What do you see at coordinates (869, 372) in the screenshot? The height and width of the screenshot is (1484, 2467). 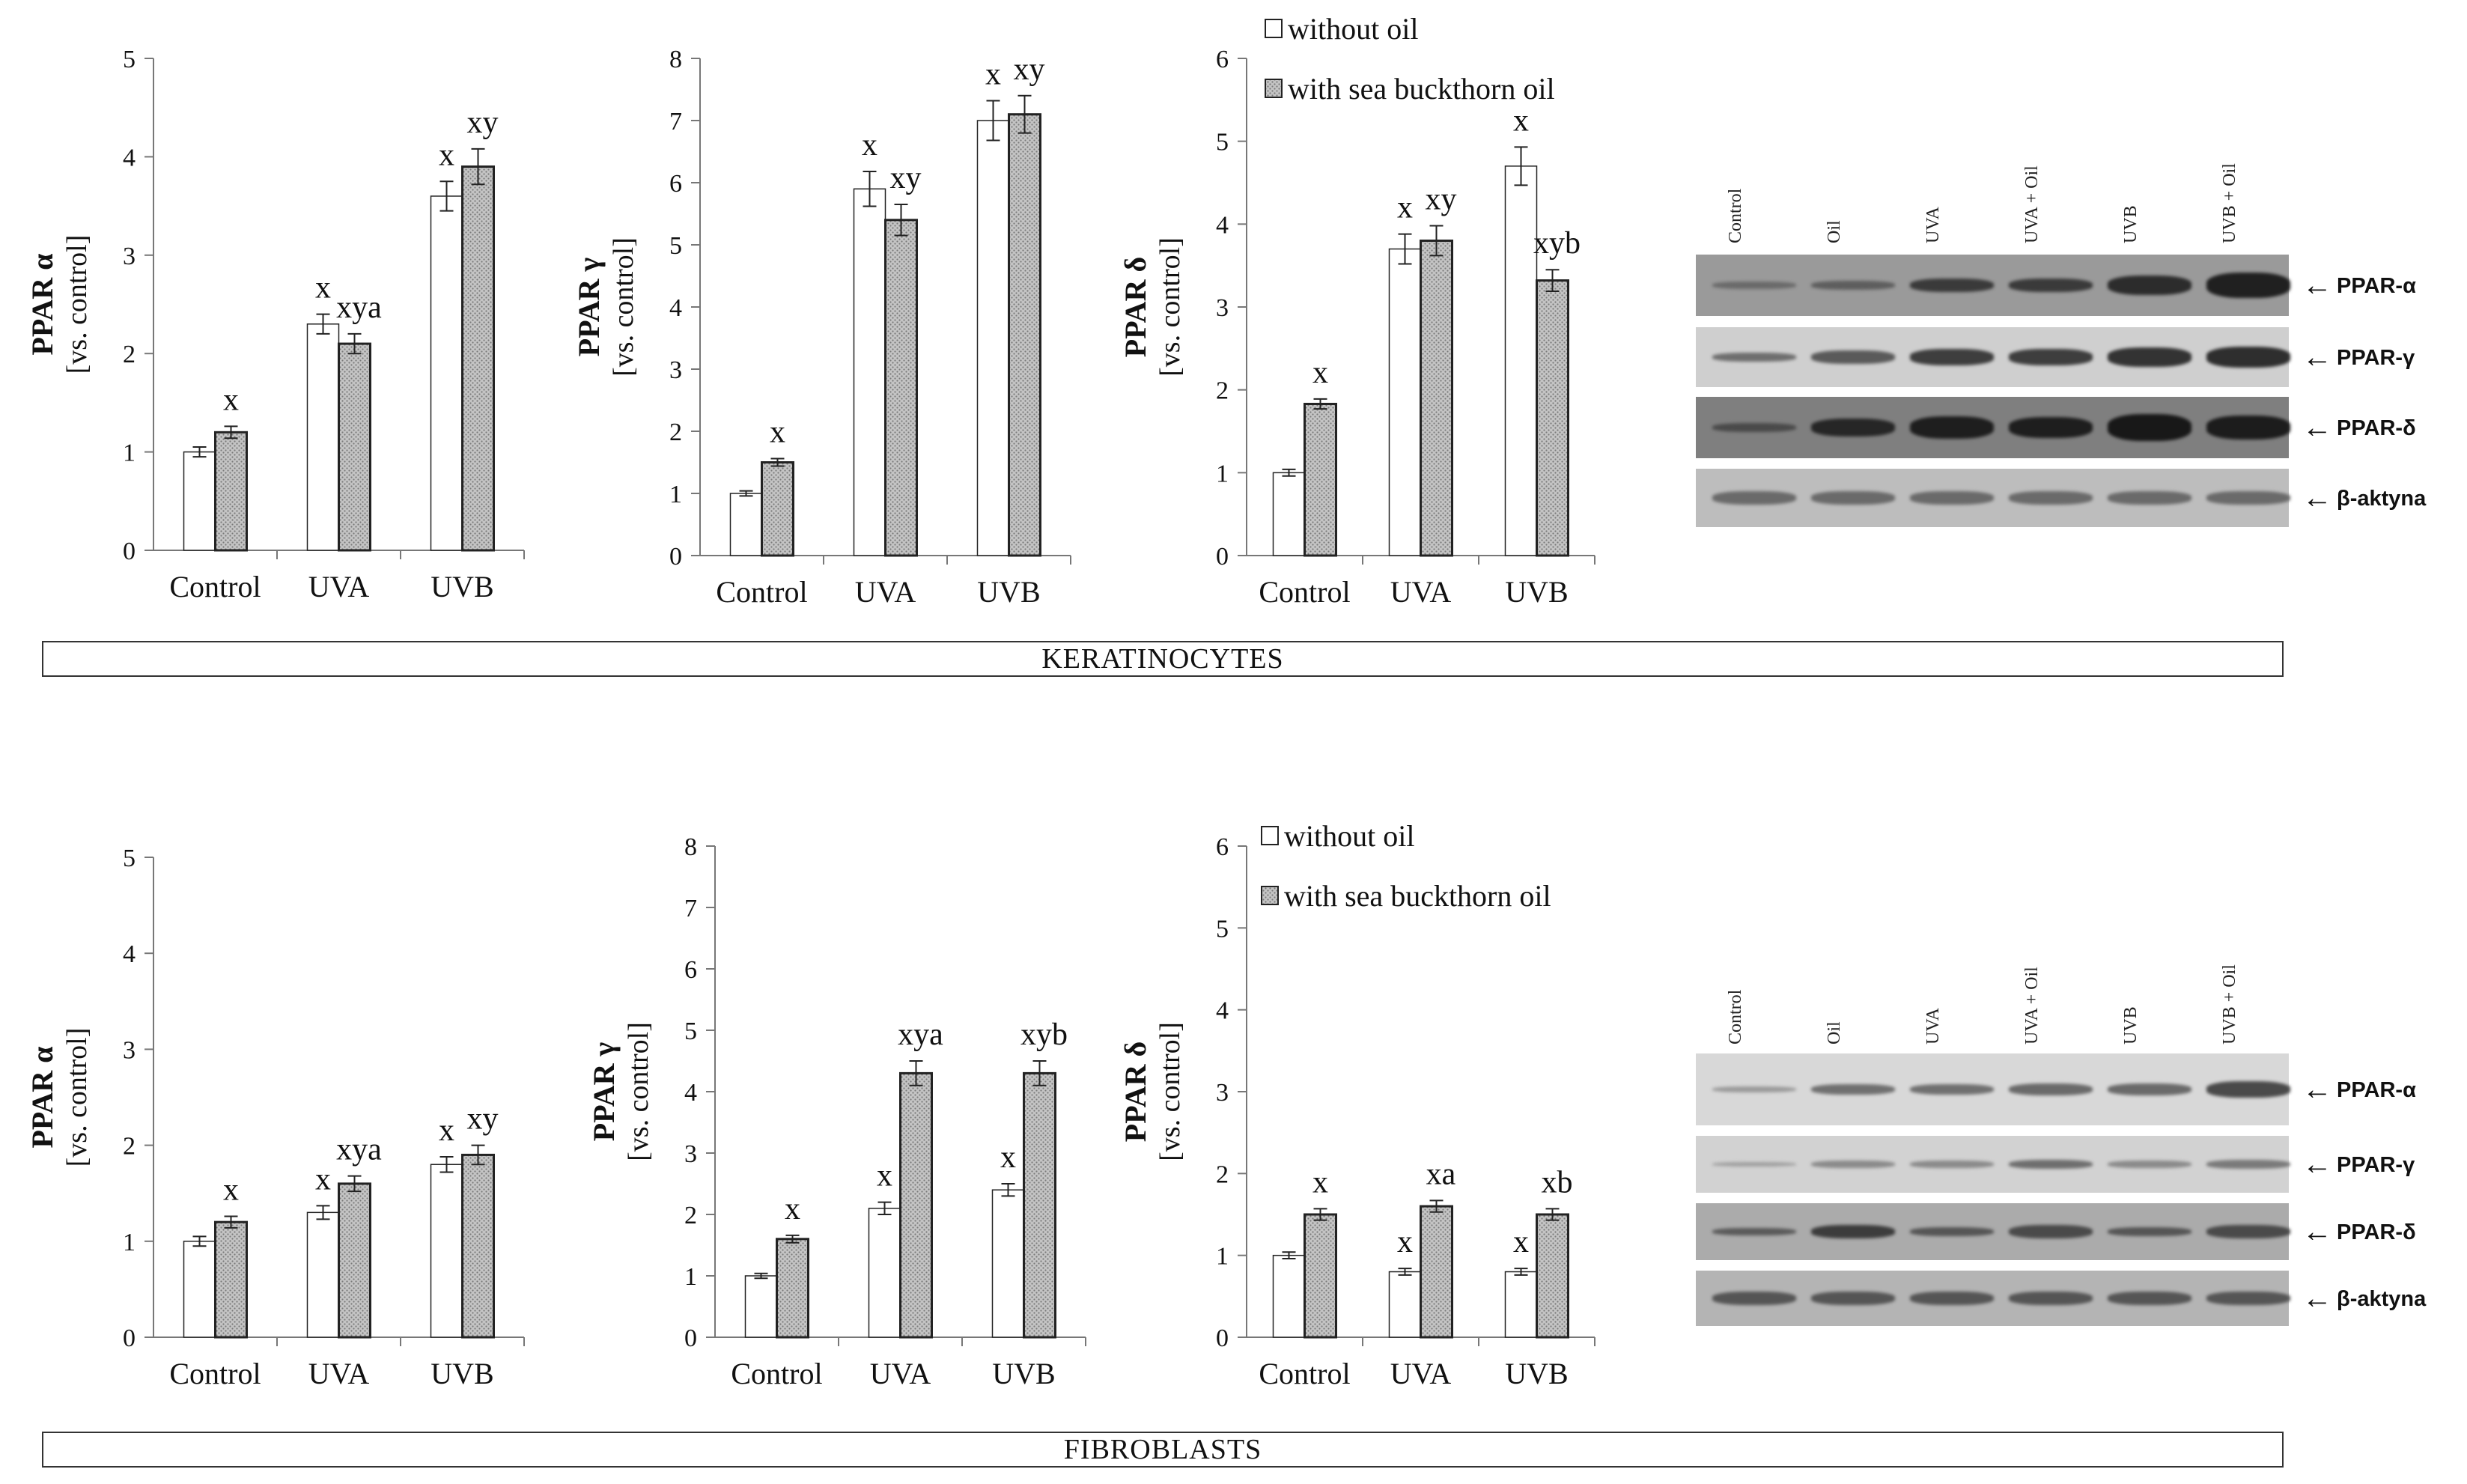 I see `k-gamma-bar-without-oil` at bounding box center [869, 372].